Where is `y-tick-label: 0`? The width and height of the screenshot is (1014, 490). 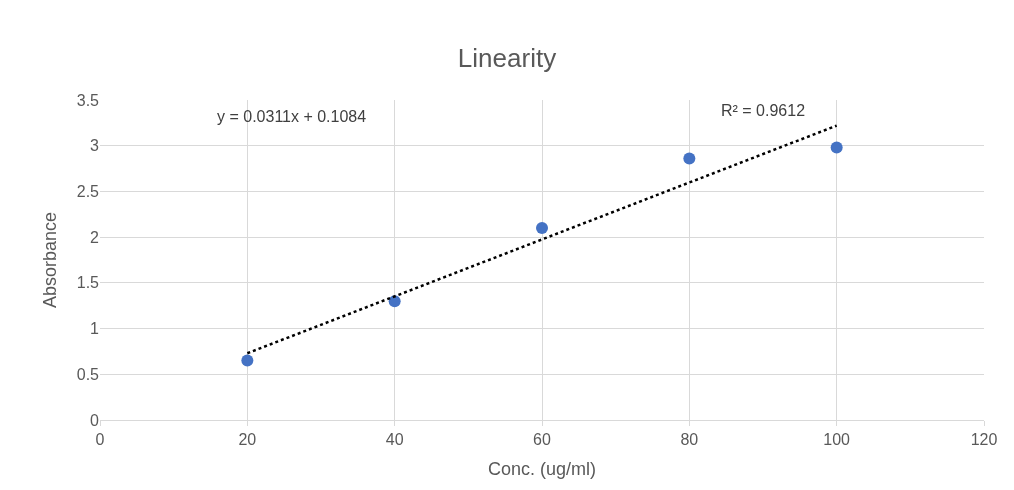
y-tick-label: 0 is located at coordinates (95, 420).